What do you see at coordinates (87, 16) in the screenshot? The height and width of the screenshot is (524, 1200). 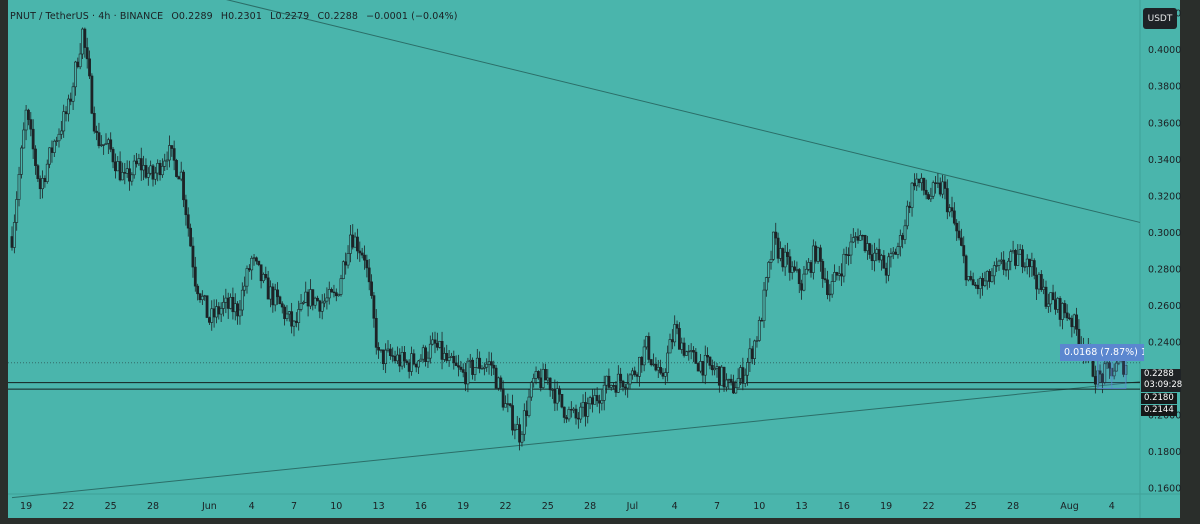 I see `symbol-label: PNUT / TetherUS · 4h · BINANCE` at bounding box center [87, 16].